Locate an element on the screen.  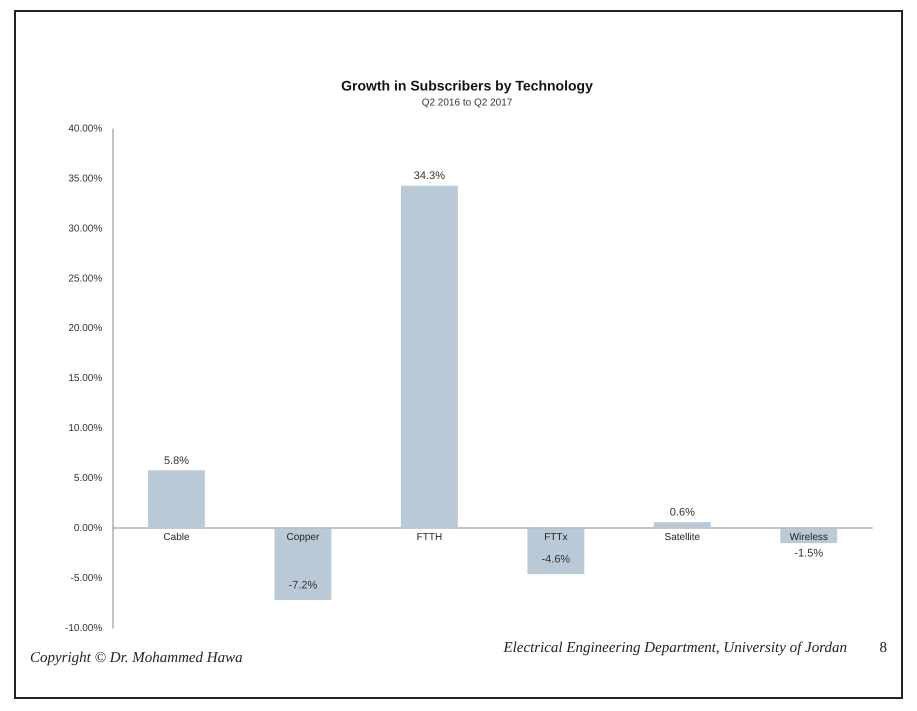
data-label: -4.6% is located at coordinates (555, 560).